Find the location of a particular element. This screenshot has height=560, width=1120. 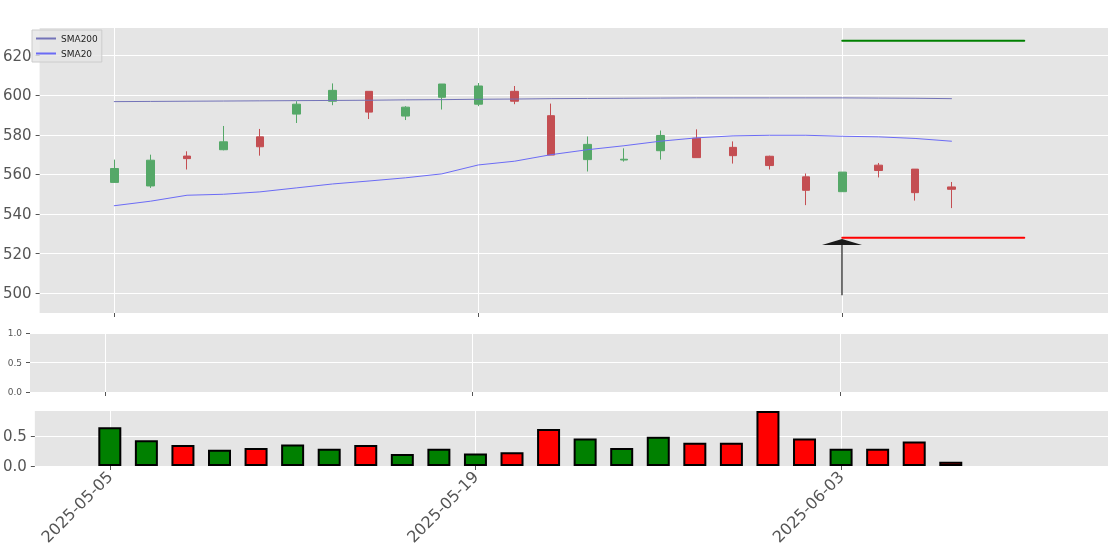

y-tick-label: 500 is located at coordinates (17, 293).